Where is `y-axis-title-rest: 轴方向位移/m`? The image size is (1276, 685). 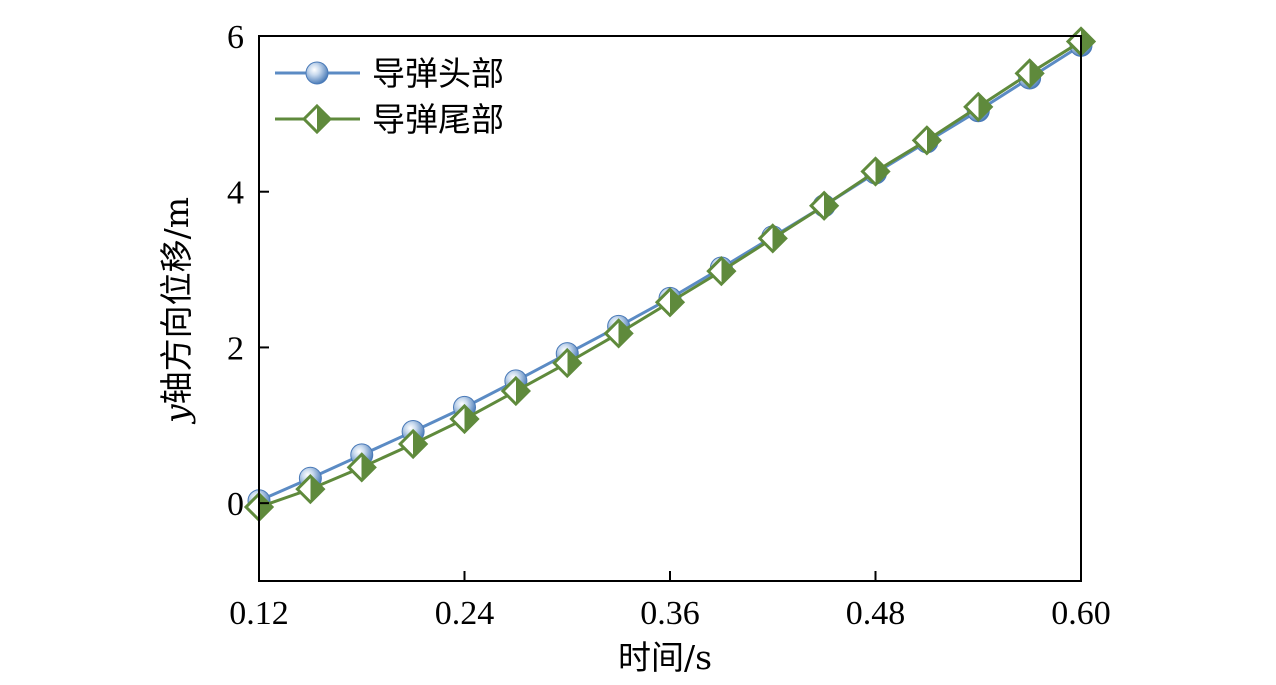
y-axis-title-rest: 轴方向位移/m is located at coordinates (176, 300).